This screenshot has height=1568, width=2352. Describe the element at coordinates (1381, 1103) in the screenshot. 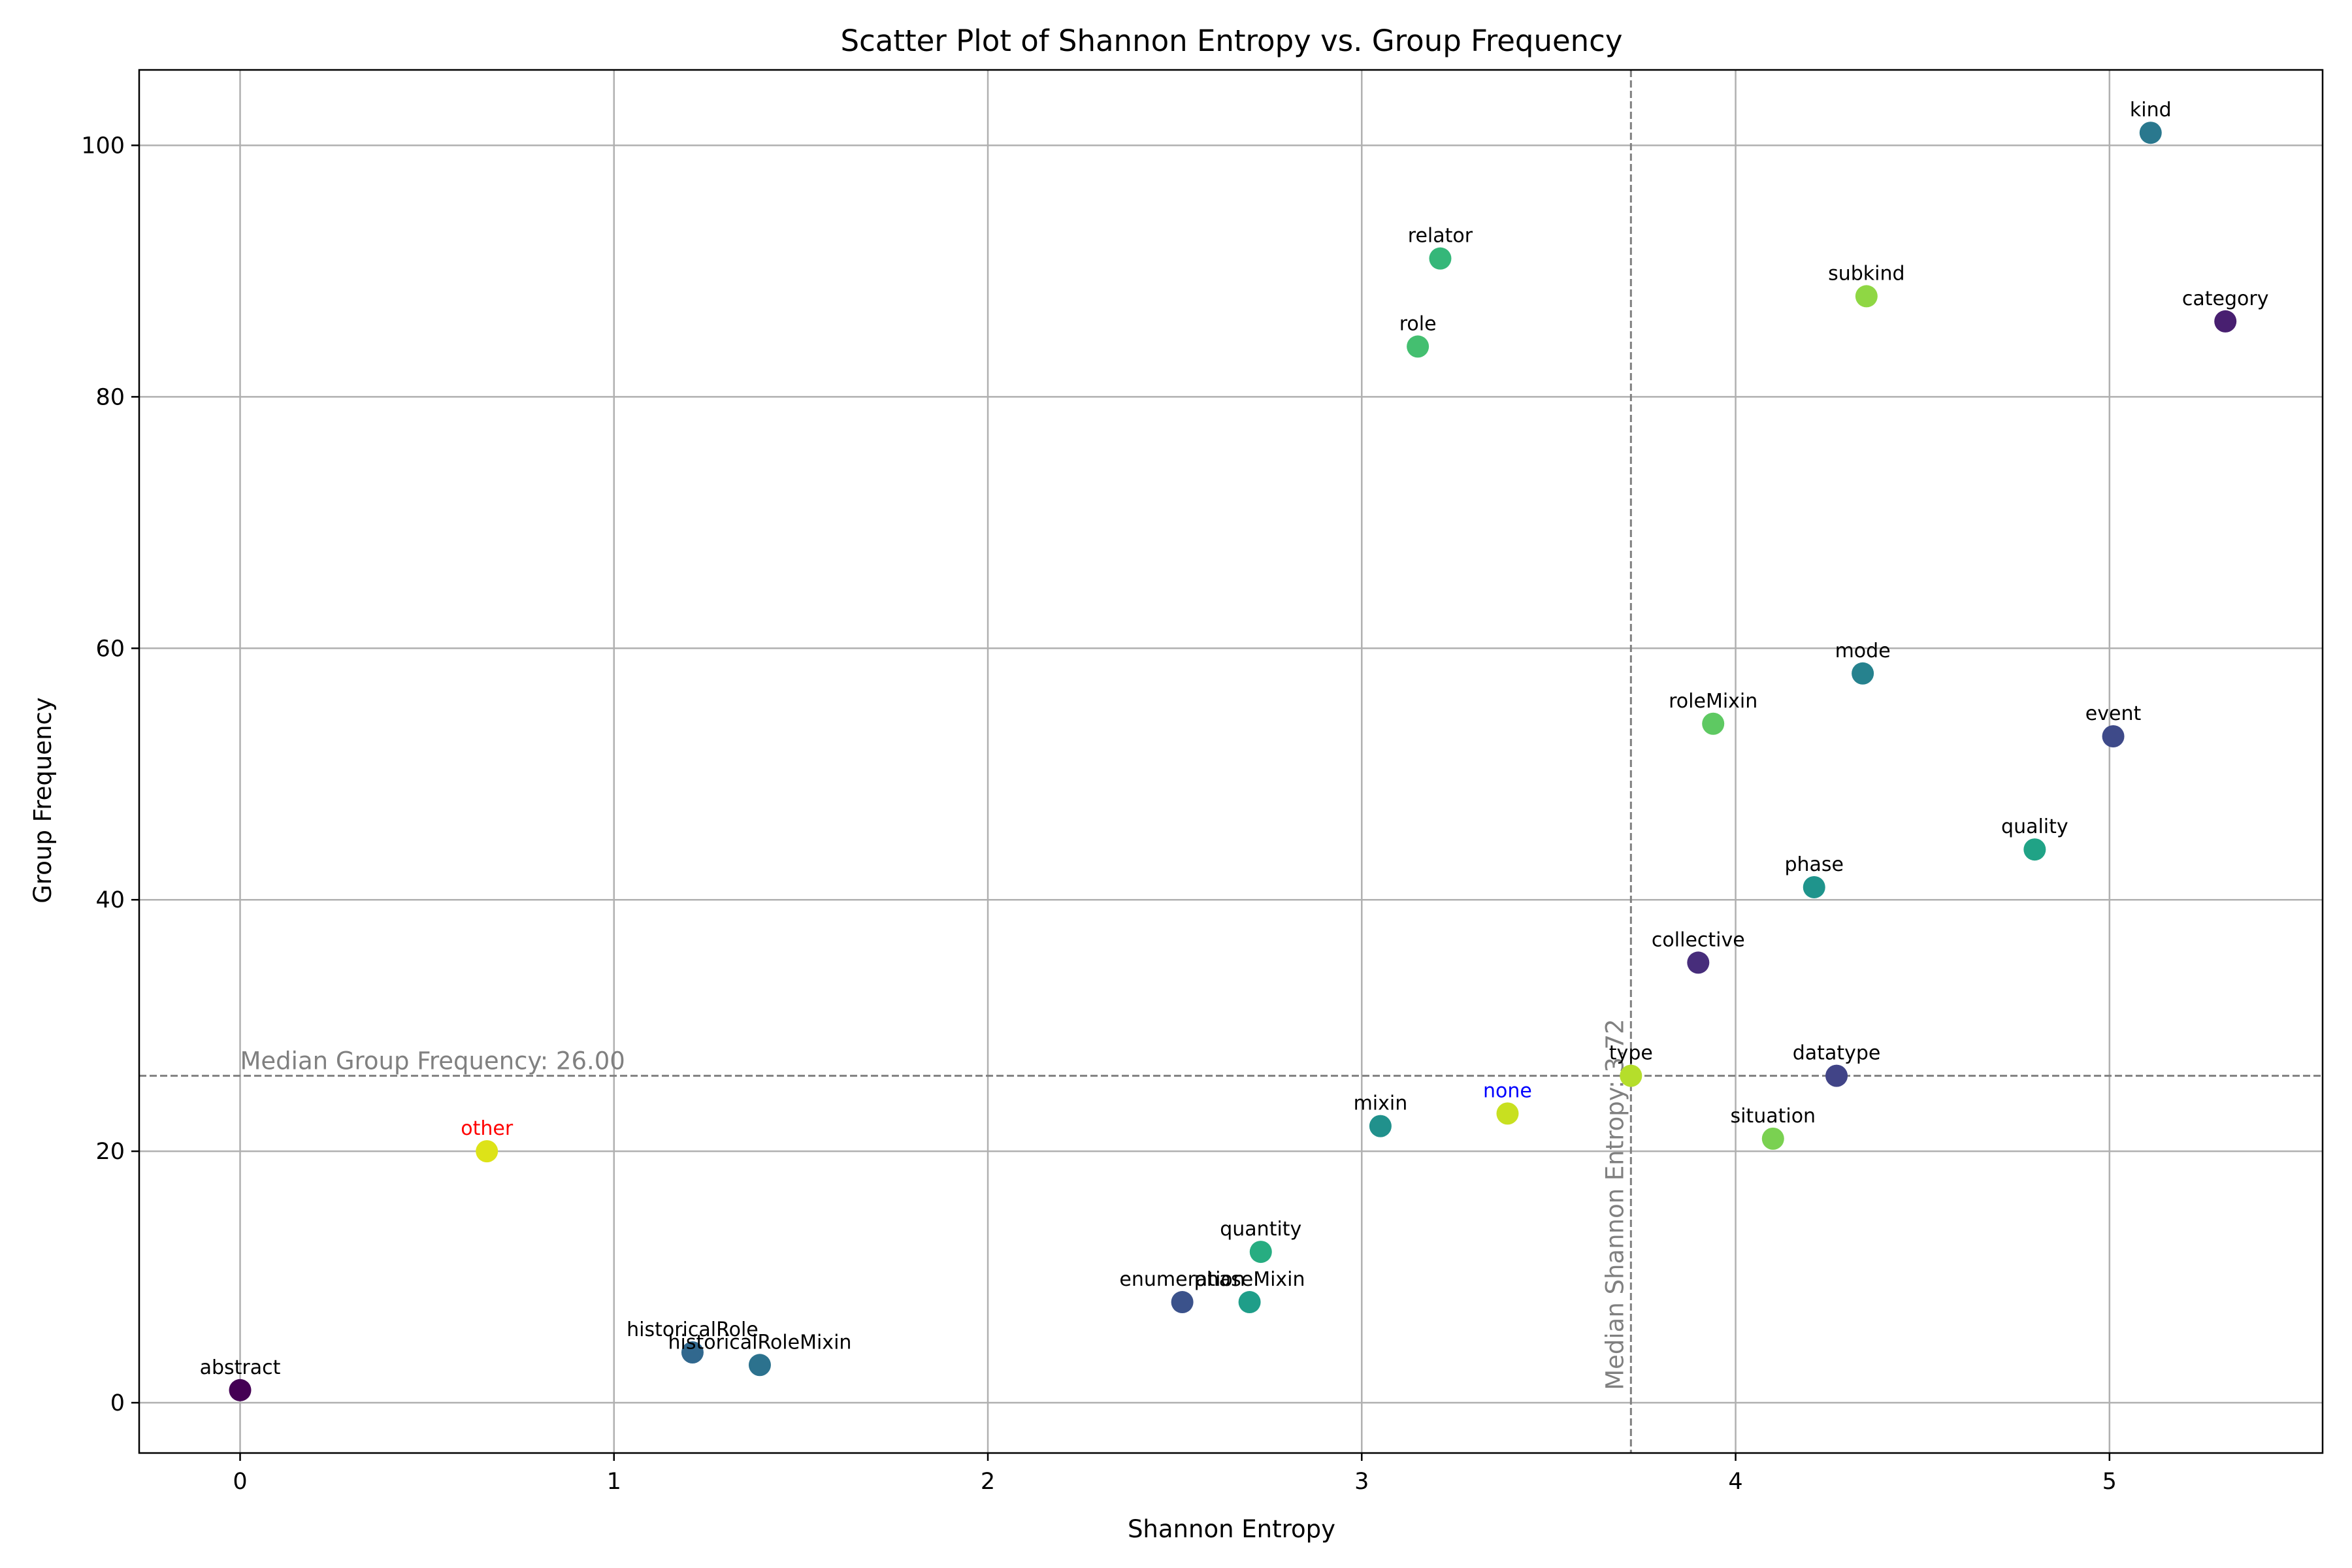

I see `point-label: mixin` at that location.